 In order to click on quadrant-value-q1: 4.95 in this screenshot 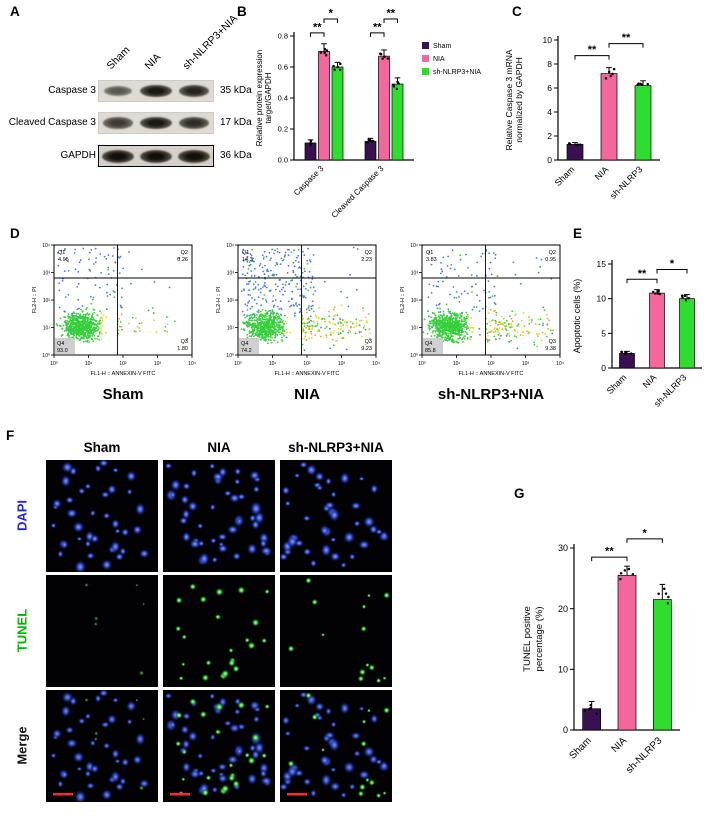, I will do `click(63, 260)`.